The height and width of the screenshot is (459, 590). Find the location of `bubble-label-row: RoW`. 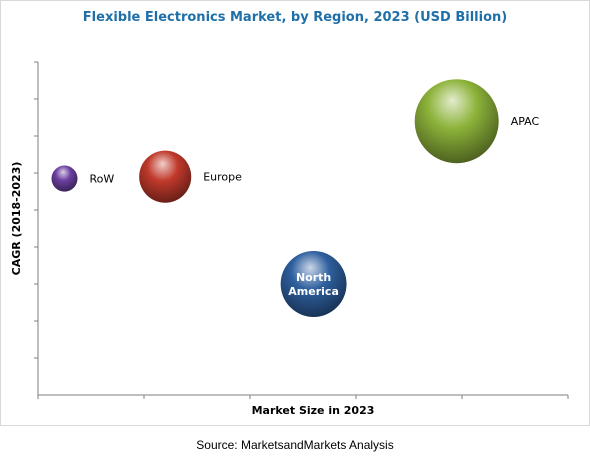

bubble-label-row: RoW is located at coordinates (102, 179).